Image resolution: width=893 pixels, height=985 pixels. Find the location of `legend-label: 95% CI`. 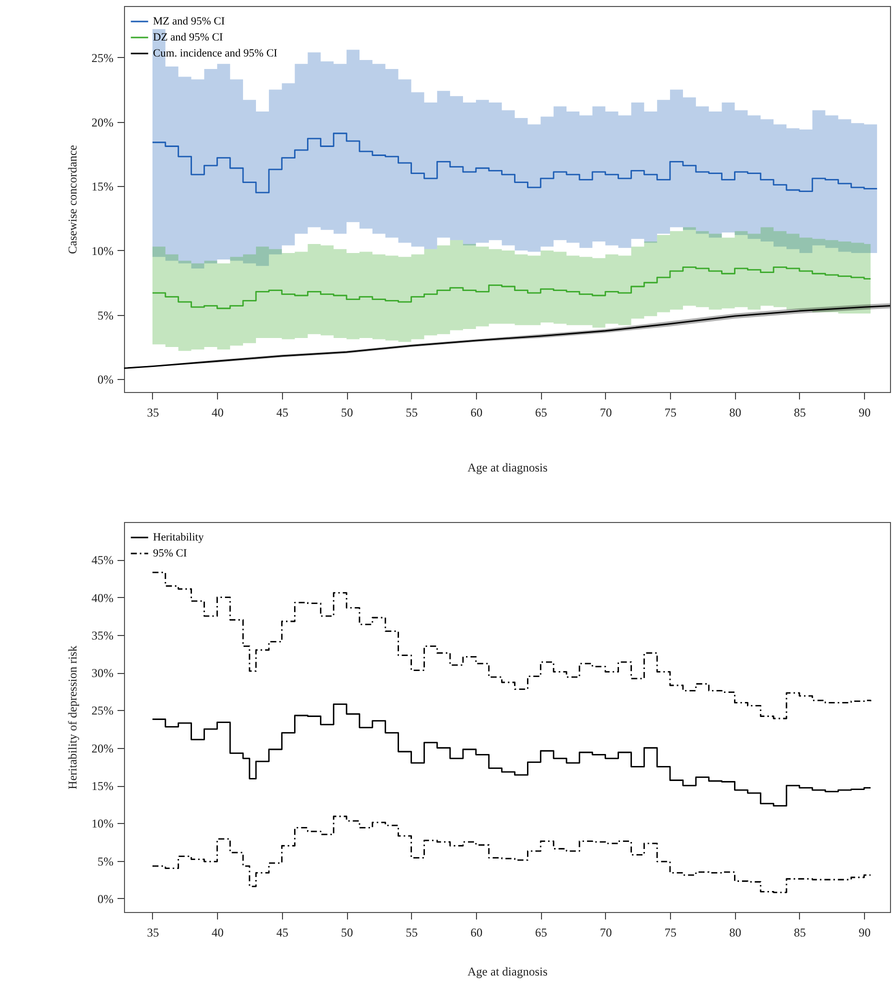

legend-label: 95% CI is located at coordinates (170, 554).